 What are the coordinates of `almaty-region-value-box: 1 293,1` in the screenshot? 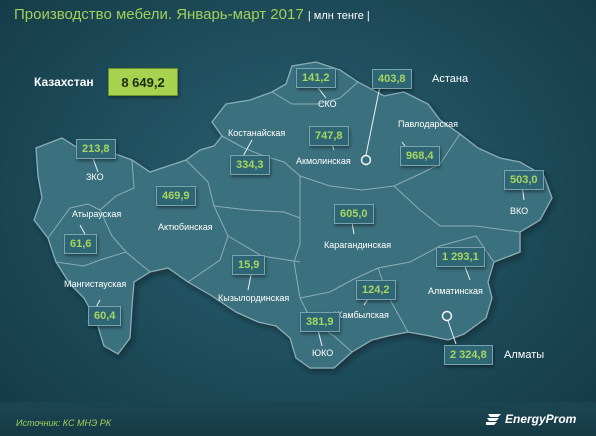 It's located at (460, 257).